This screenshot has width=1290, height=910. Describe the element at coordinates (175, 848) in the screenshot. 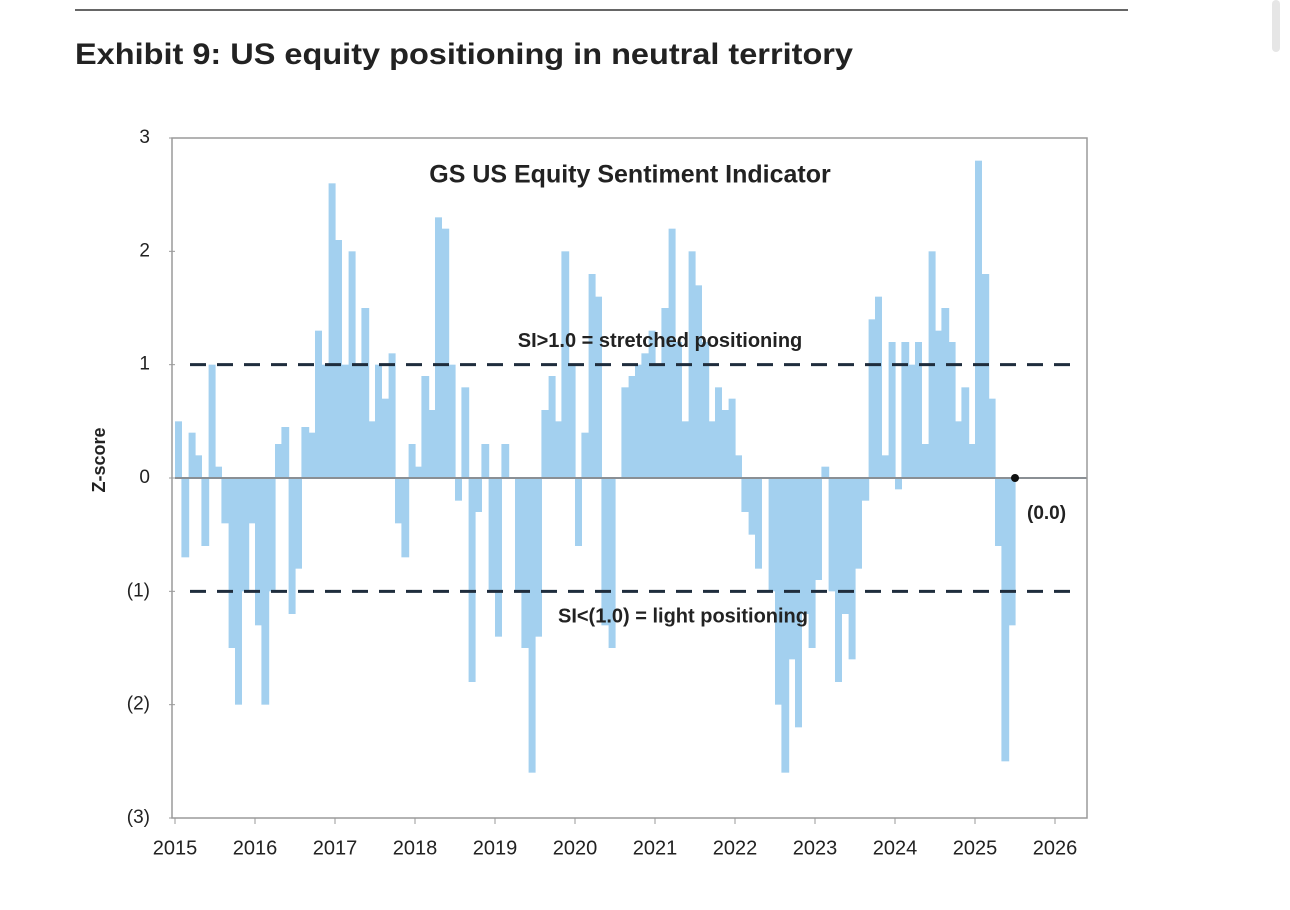

I see `x-tick-label: 2015` at that location.